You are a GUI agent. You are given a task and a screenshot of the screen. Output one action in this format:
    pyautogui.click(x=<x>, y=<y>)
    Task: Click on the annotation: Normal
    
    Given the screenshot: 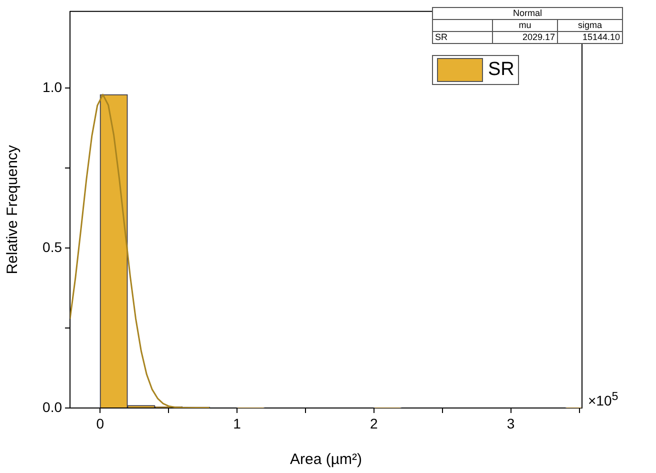 What is the action you would take?
    pyautogui.click(x=527, y=14)
    